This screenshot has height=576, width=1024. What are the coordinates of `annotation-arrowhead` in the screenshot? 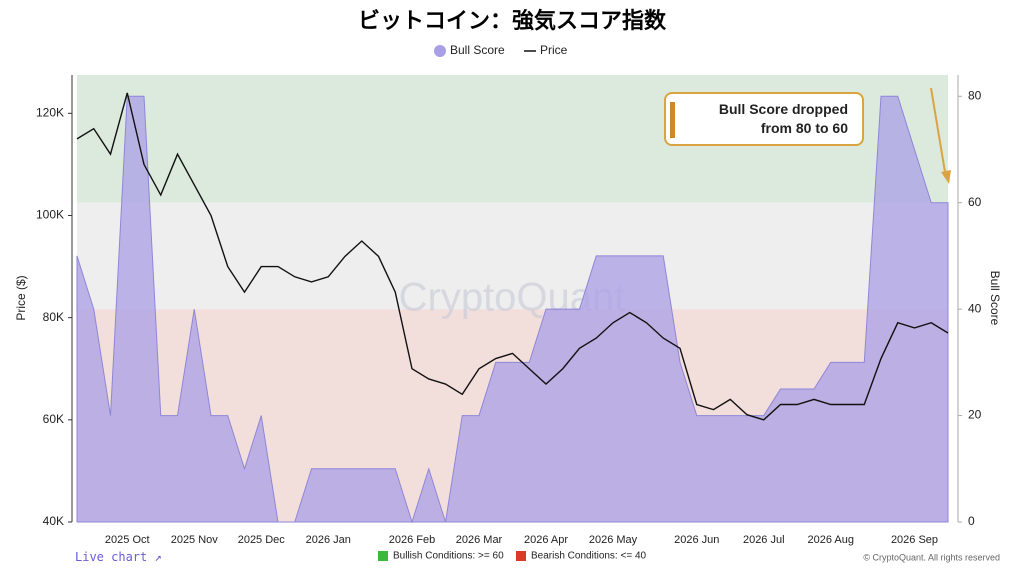 It's located at (946, 177).